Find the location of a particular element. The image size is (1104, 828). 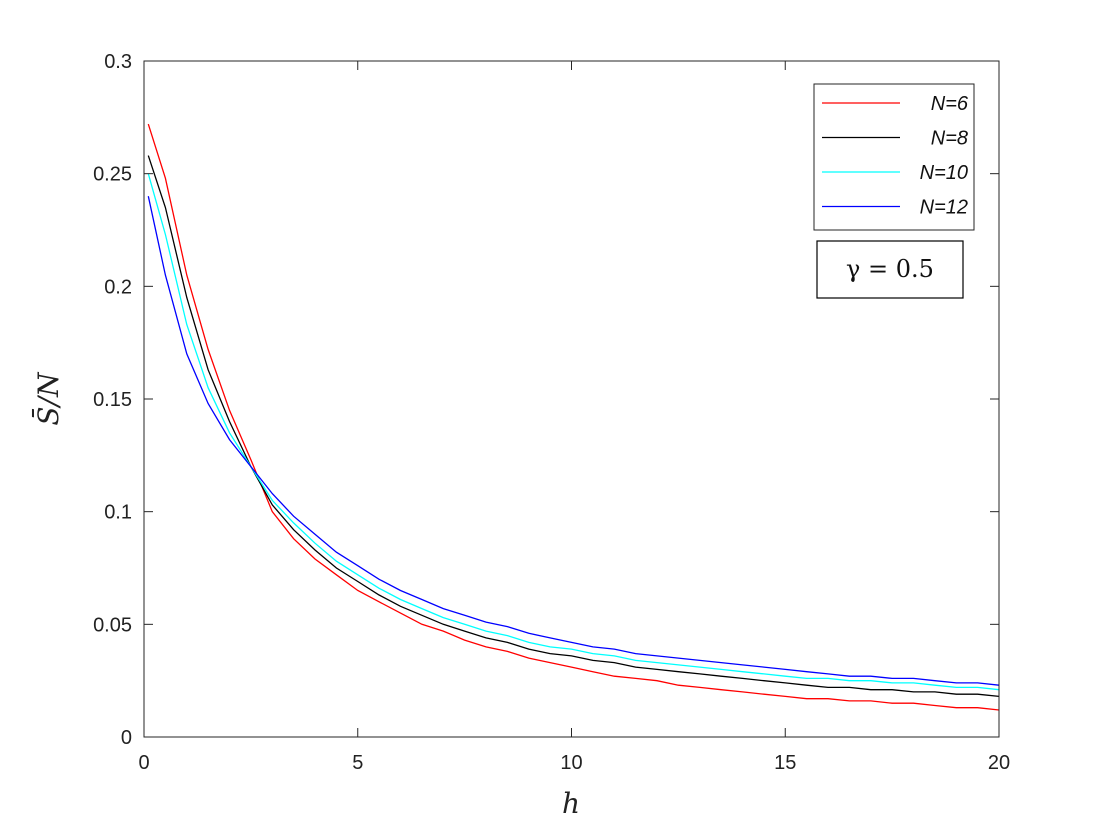

x-tick-label: 5 is located at coordinates (357, 763).